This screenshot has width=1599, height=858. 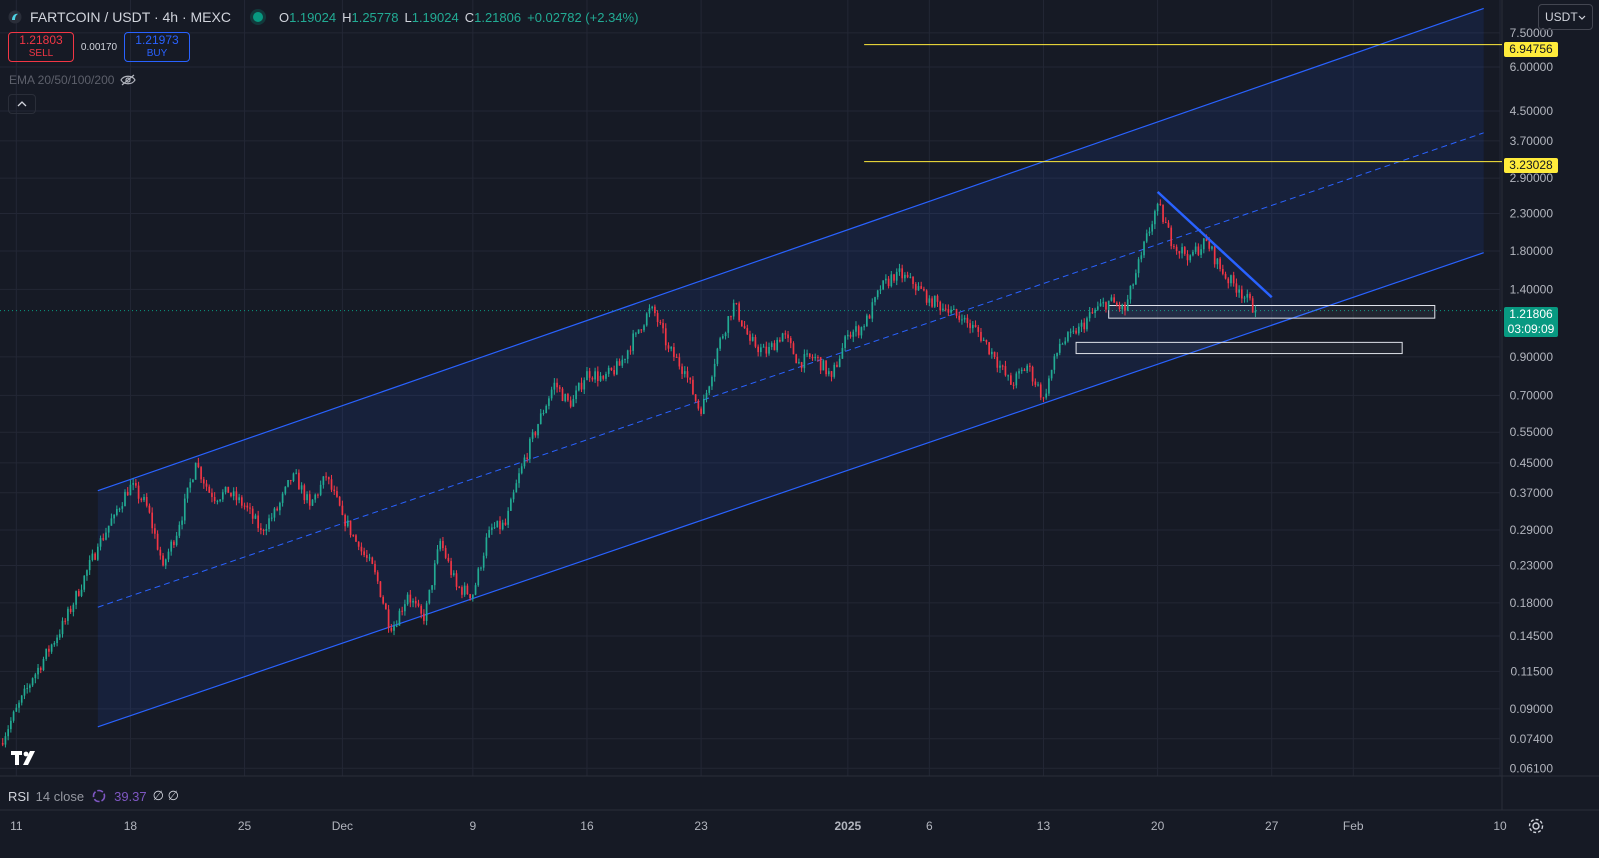 What do you see at coordinates (257, 17) in the screenshot?
I see `market-status-icon` at bounding box center [257, 17].